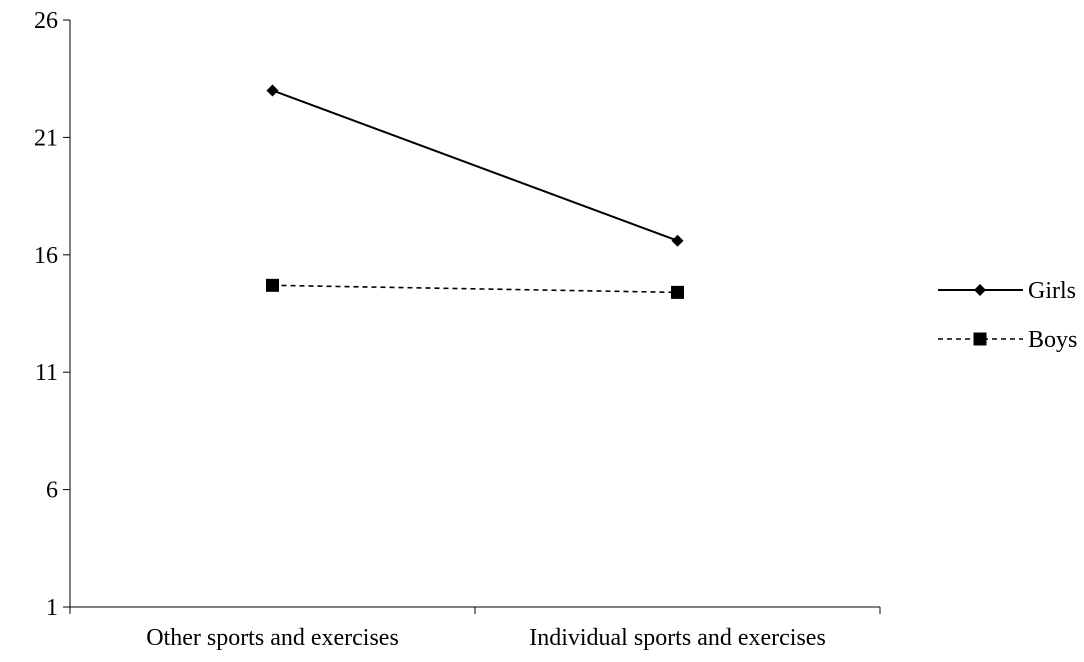 The image size is (1084, 662). What do you see at coordinates (1052, 340) in the screenshot?
I see `legend-label-boys: Boys` at bounding box center [1052, 340].